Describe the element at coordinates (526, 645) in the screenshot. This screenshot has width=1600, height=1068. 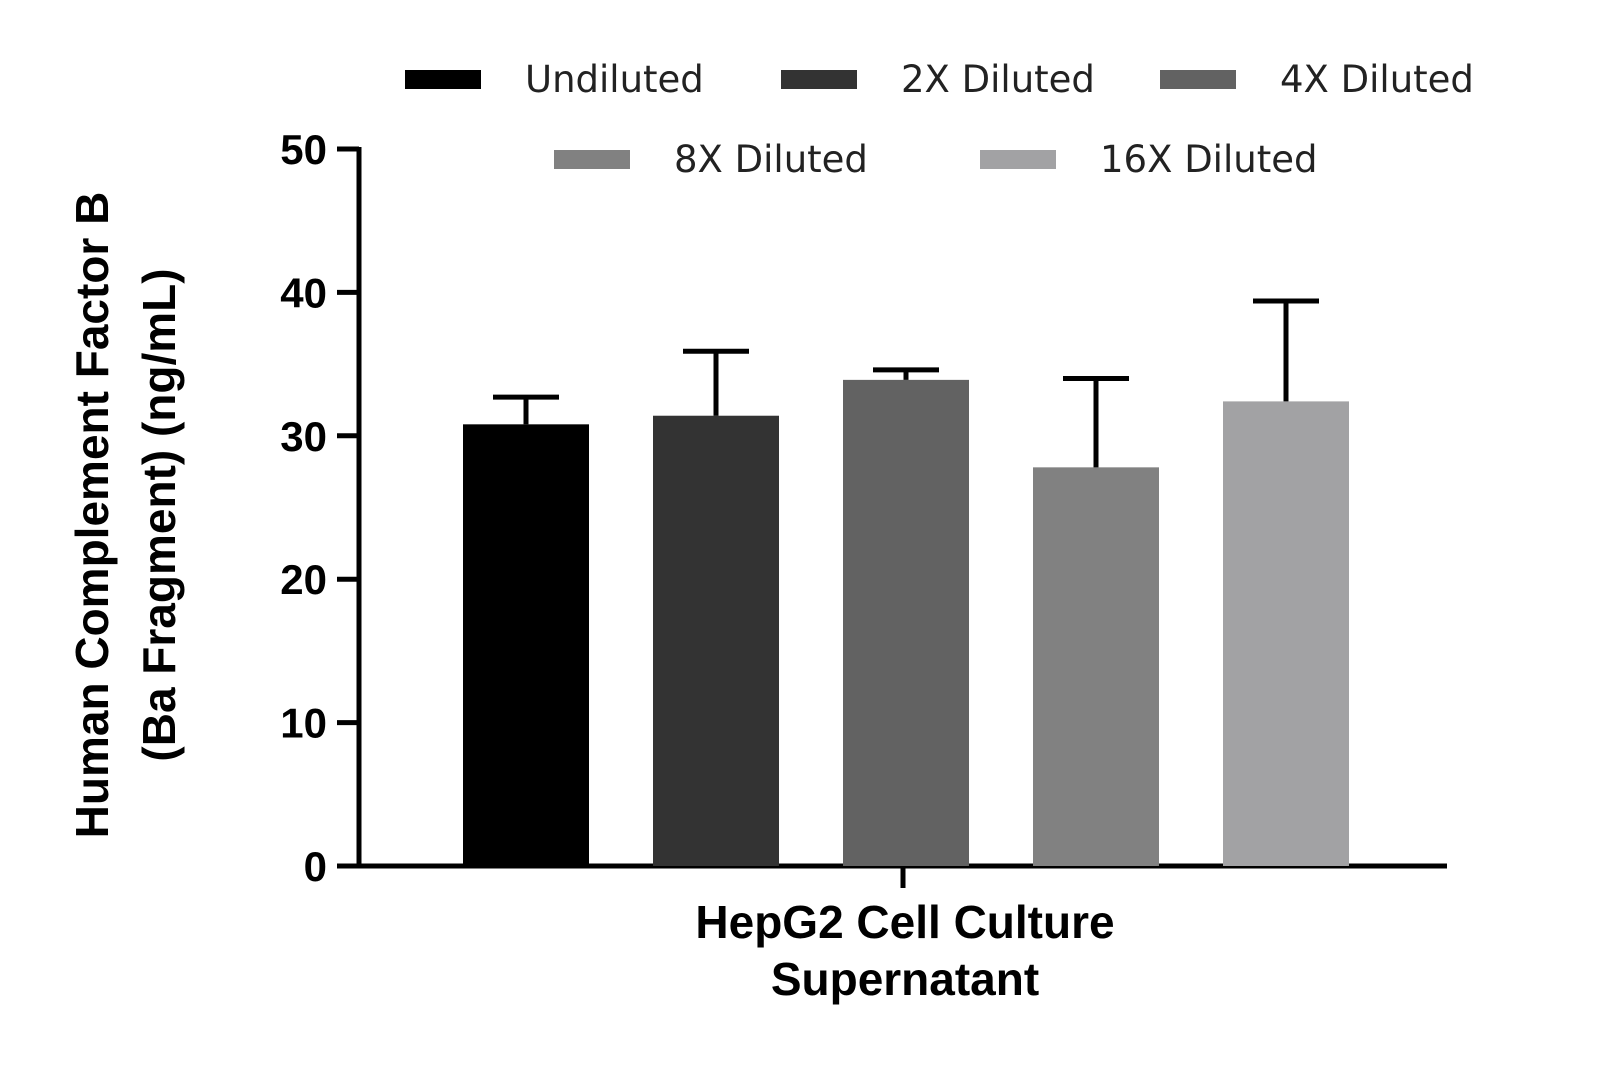
I see `bar-undiluted` at that location.